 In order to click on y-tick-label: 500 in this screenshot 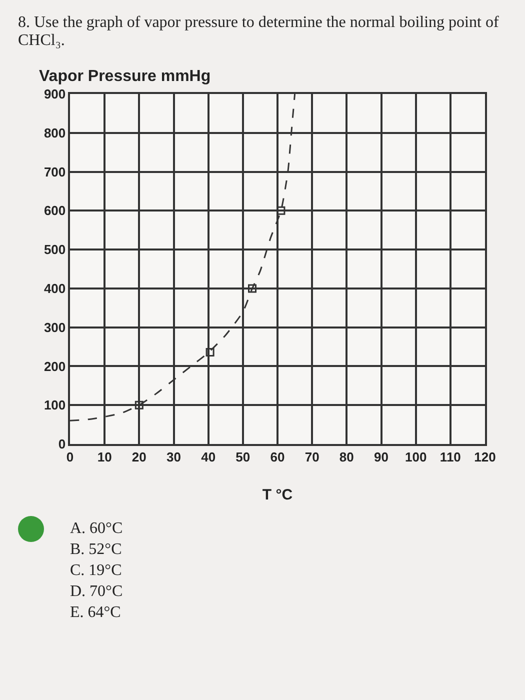, I will do `click(55, 250)`.